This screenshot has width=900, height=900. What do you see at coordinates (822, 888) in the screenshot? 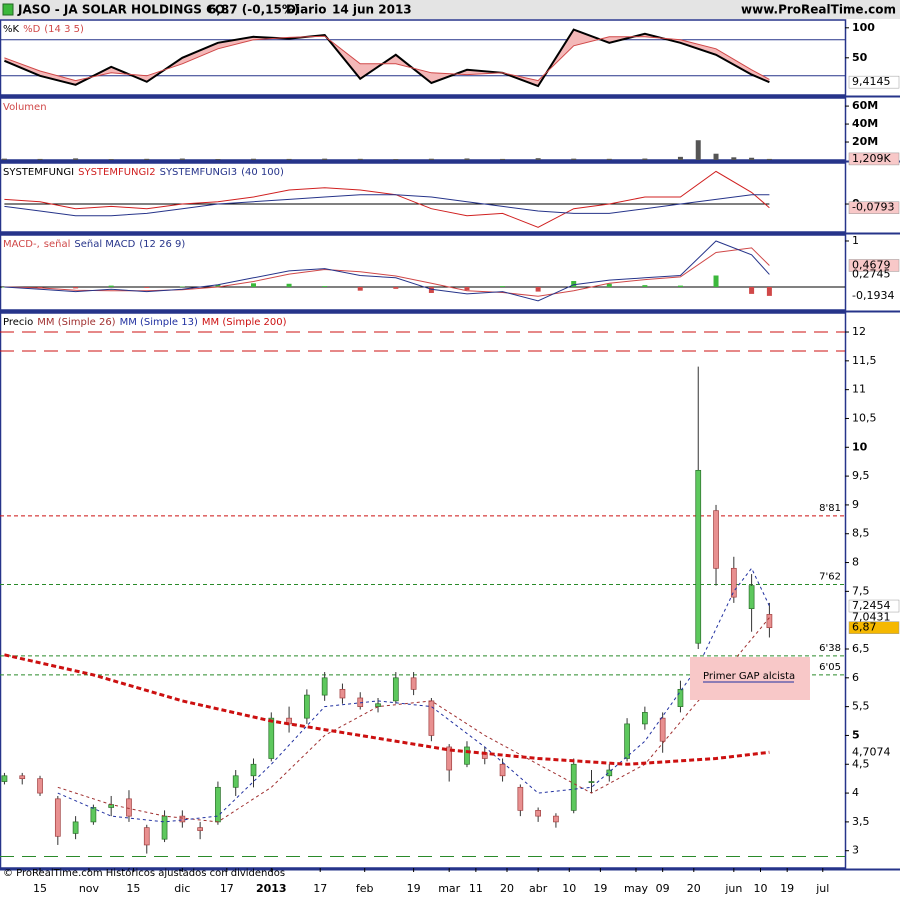
I see `x-tick-label: jul` at bounding box center [822, 888].